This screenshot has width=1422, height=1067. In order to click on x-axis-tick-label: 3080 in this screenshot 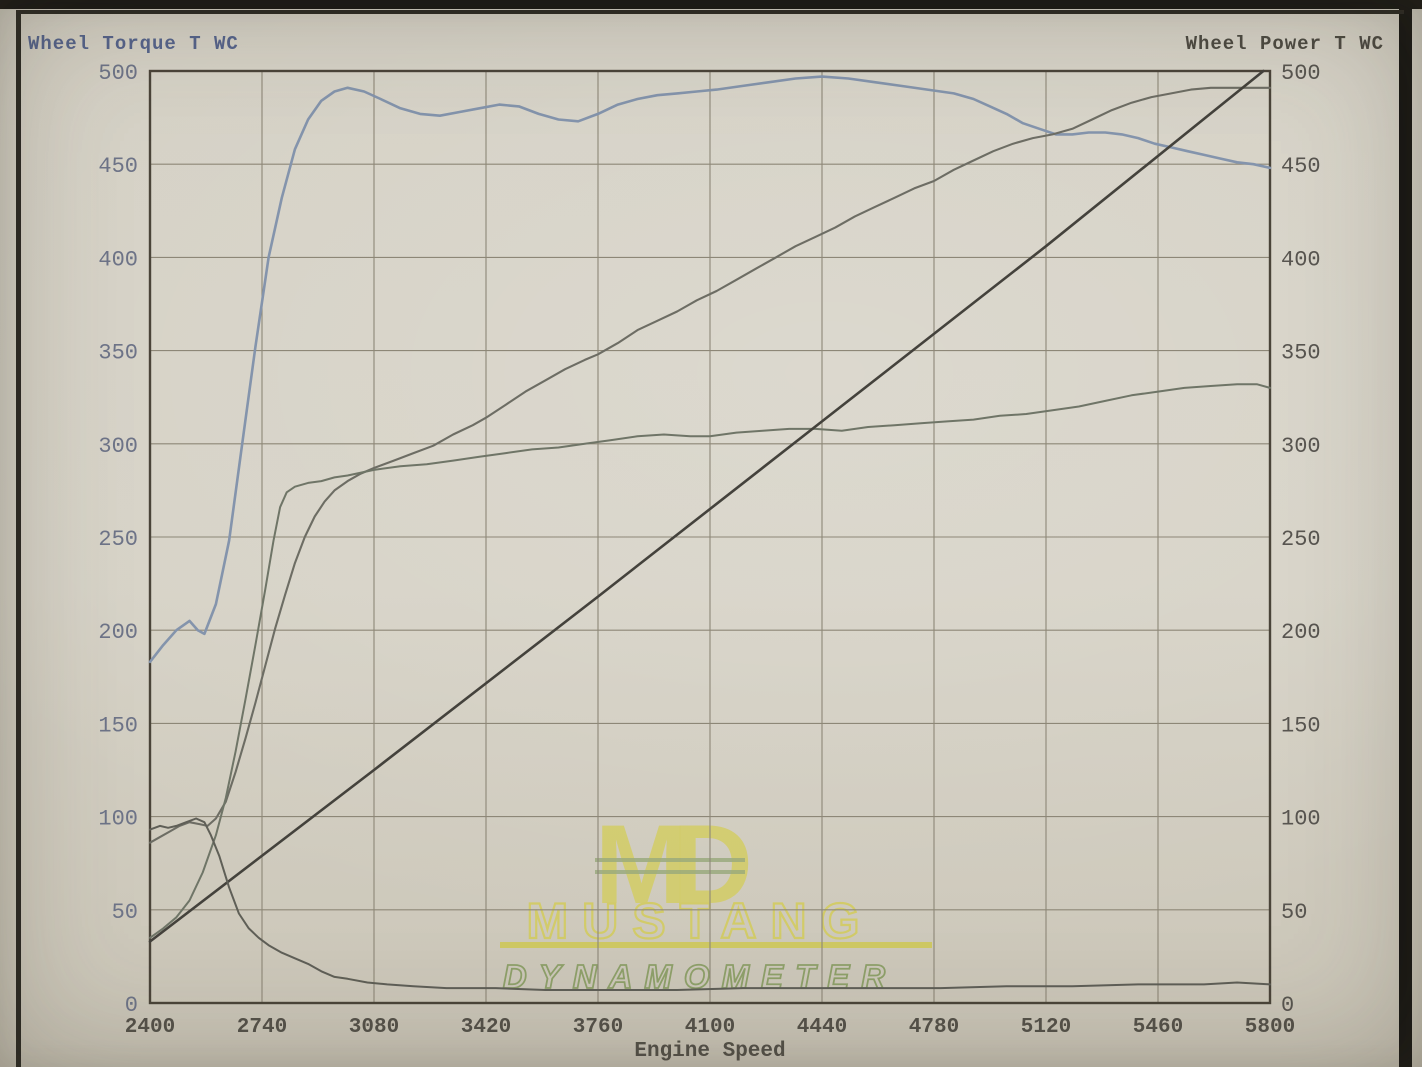, I will do `click(374, 1027)`.